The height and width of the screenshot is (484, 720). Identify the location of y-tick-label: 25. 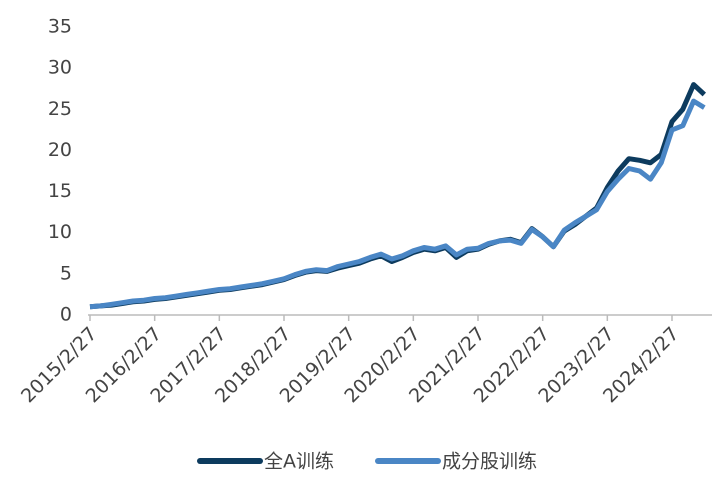
(60, 109).